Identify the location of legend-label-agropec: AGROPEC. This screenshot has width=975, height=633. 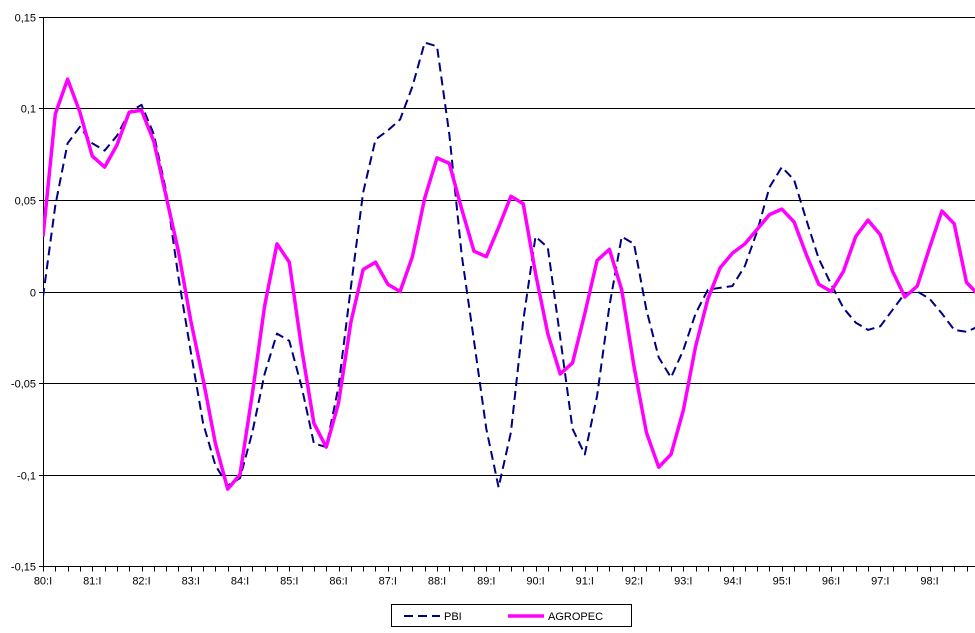
(575, 617).